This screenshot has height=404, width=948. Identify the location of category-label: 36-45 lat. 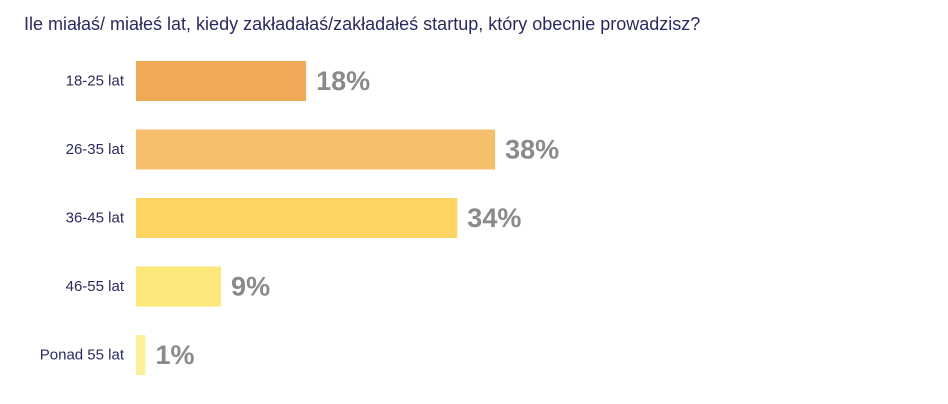
(95, 218).